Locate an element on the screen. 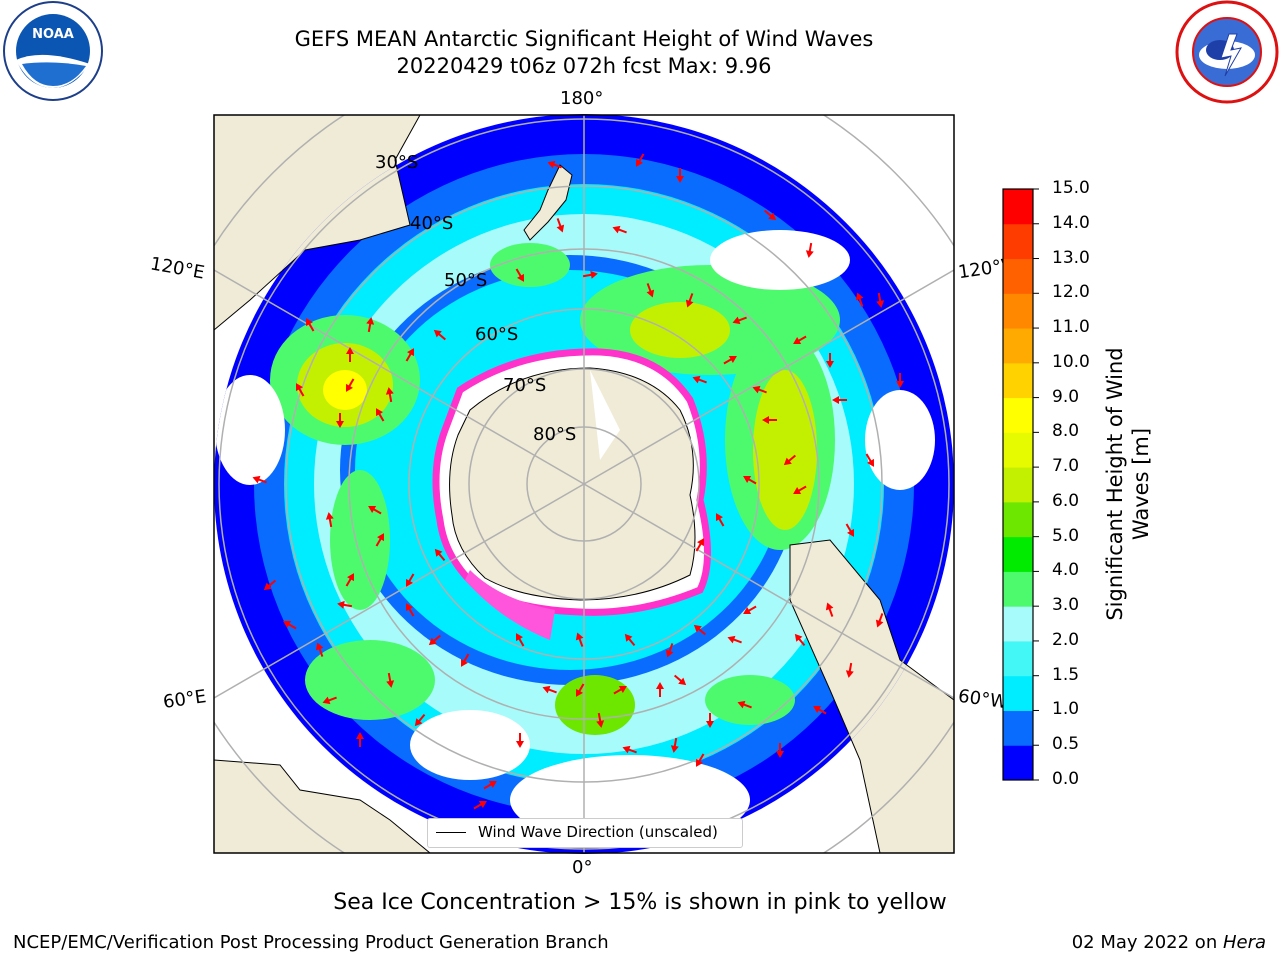 The width and height of the screenshot is (1280, 960). colorbar-tick-label: 3.0 is located at coordinates (1066, 605).